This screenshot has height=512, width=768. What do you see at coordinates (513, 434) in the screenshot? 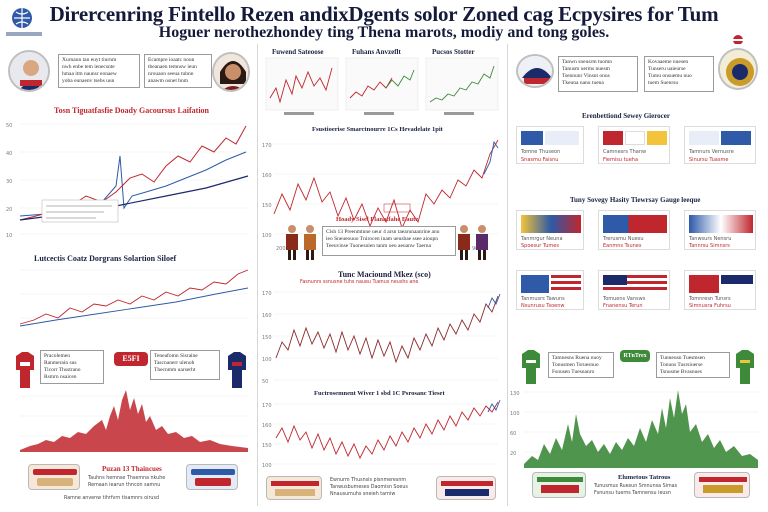
I see `y-tick-label: 60` at bounding box center [513, 434].